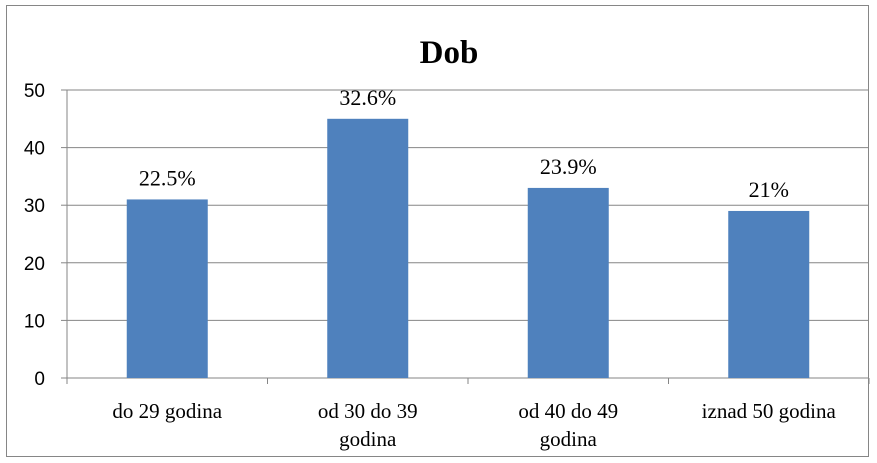 Image resolution: width=877 pixels, height=463 pixels. What do you see at coordinates (769, 189) in the screenshot?
I see `data-label: 21%` at bounding box center [769, 189].